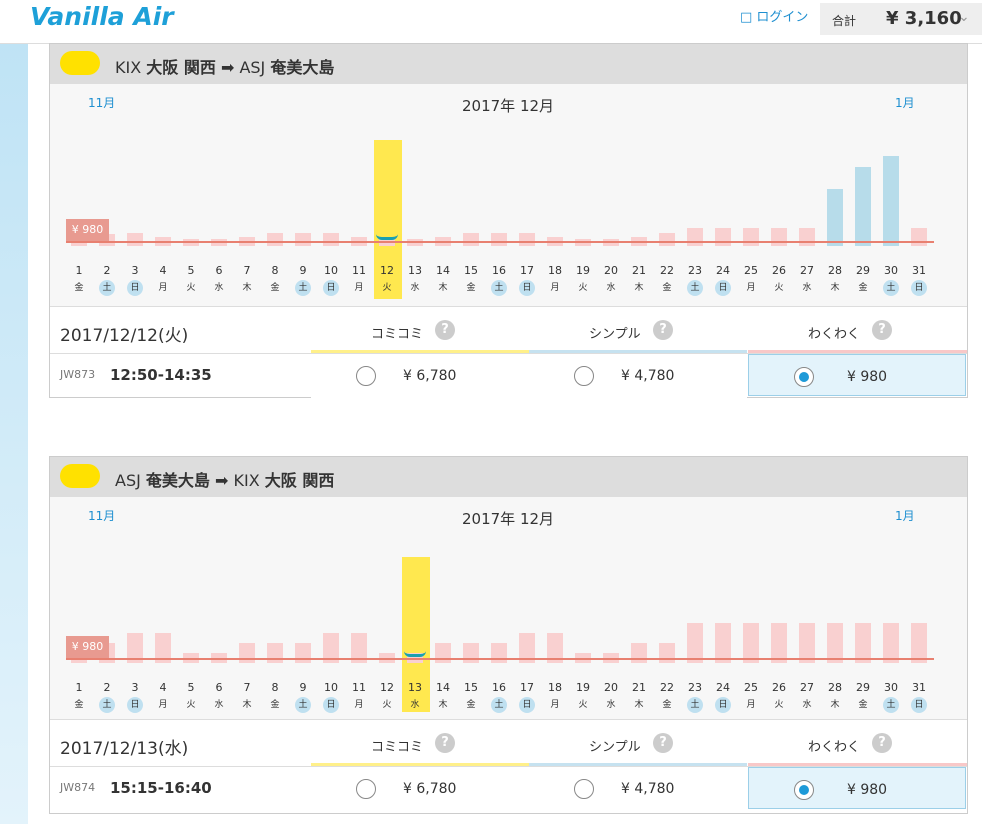 Image resolution: width=982 pixels, height=824 pixels. Describe the element at coordinates (807, 270) in the screenshot. I see `day-number: 27` at that location.